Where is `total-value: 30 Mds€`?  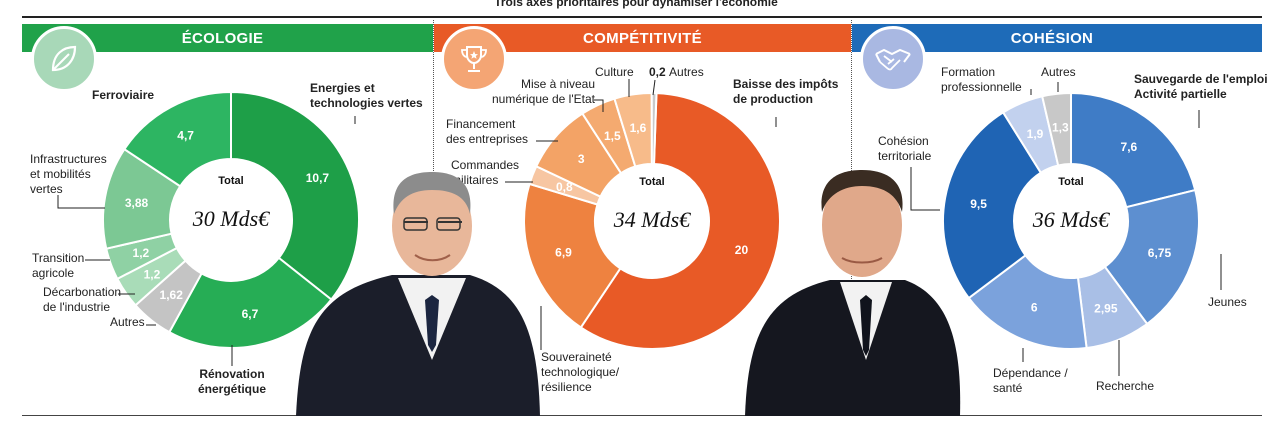 total-value: 30 Mds€ is located at coordinates (231, 218).